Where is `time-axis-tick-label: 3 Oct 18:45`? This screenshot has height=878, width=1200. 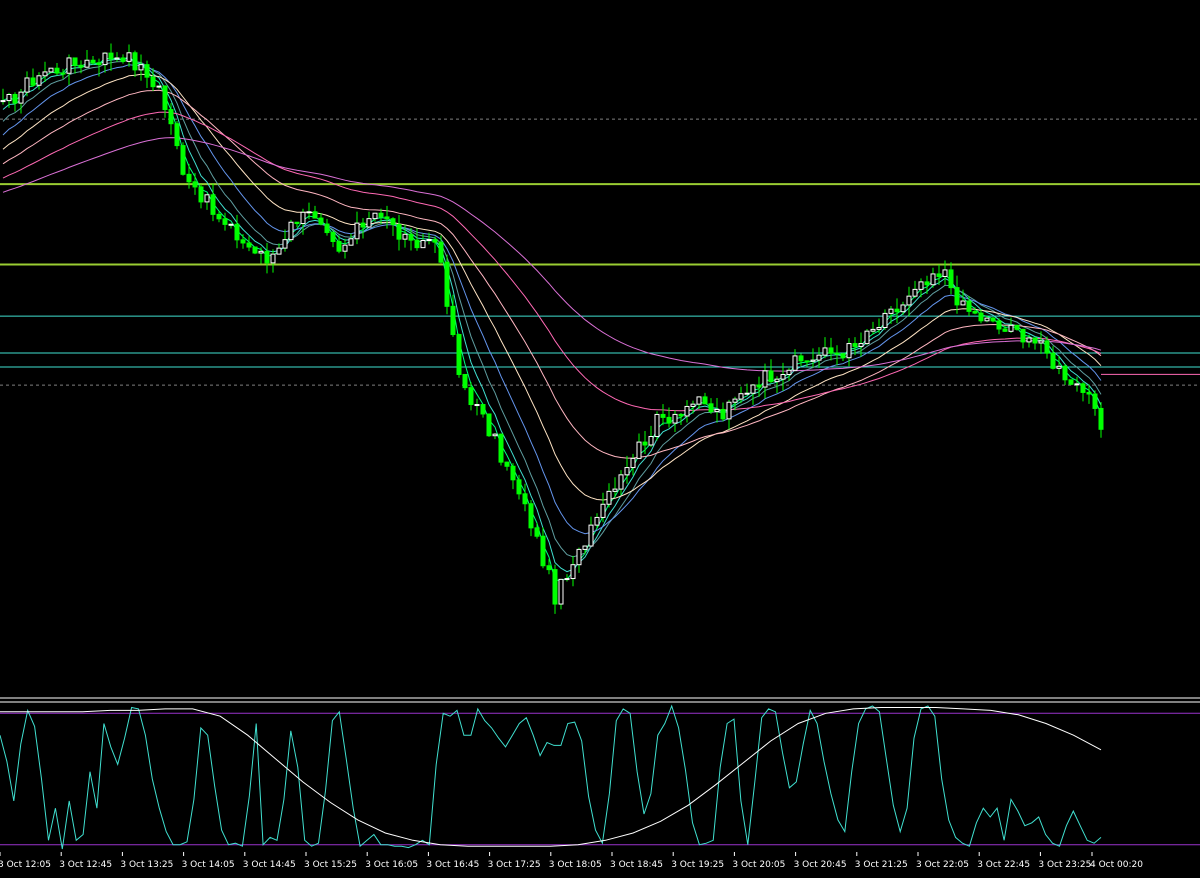 time-axis-tick-label: 3 Oct 18:45 is located at coordinates (636, 865).